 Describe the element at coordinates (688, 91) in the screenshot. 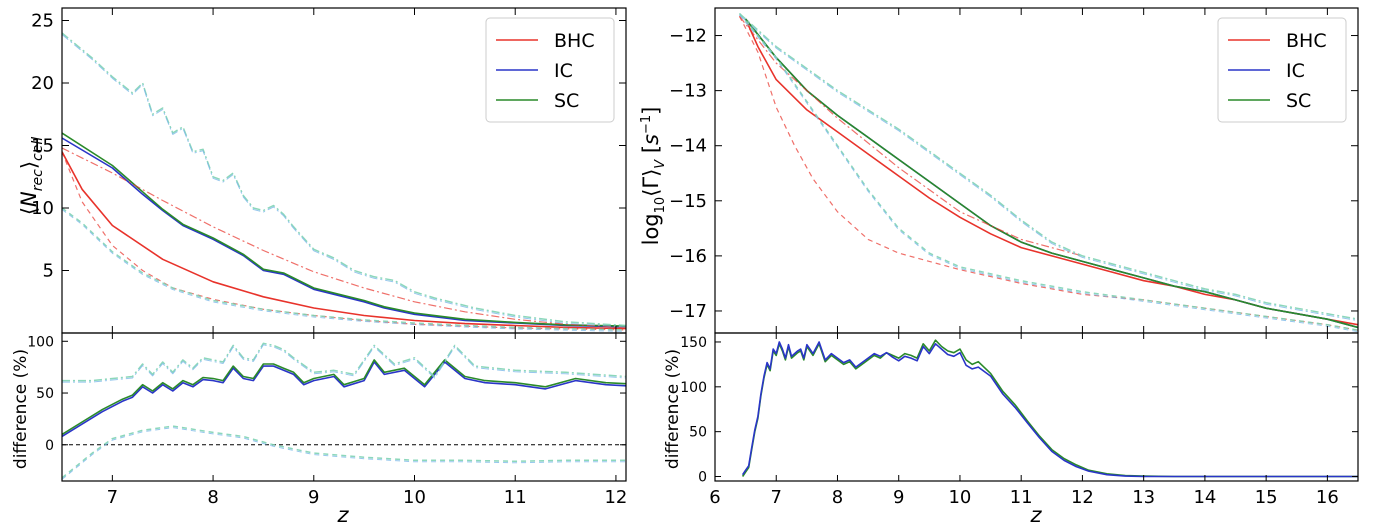

I see `ytick-label-top-right: −13` at that location.